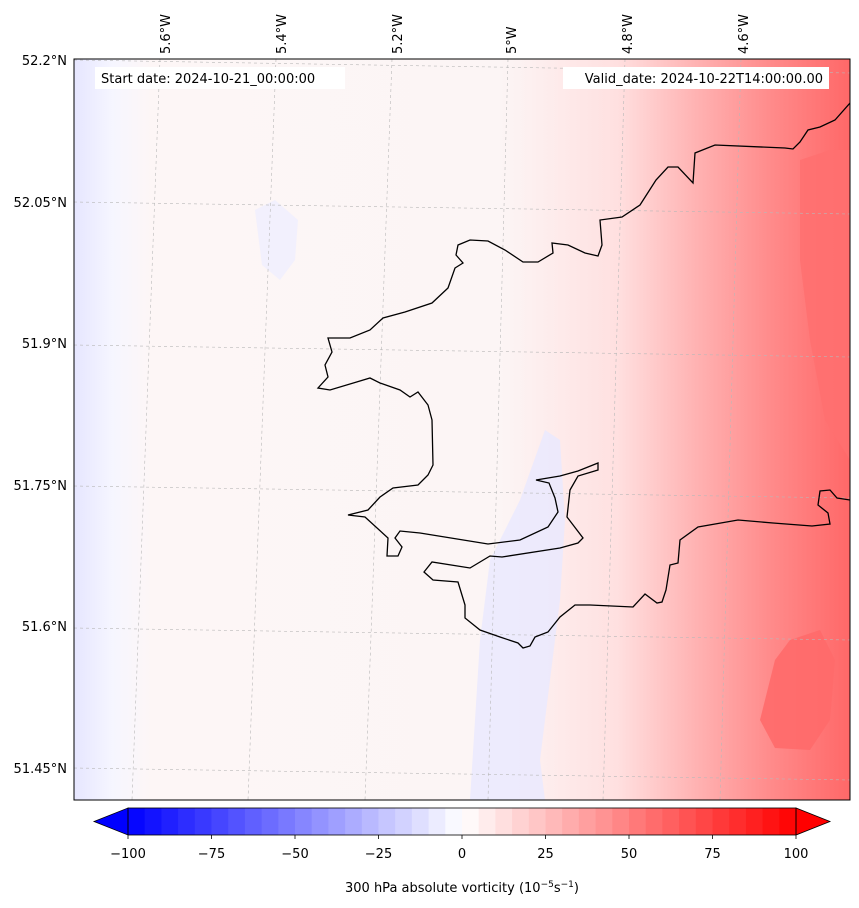 Image resolution: width=859 pixels, height=908 pixels. What do you see at coordinates (629, 854) in the screenshot?
I see `colorbar-tick-label: 50` at bounding box center [629, 854].